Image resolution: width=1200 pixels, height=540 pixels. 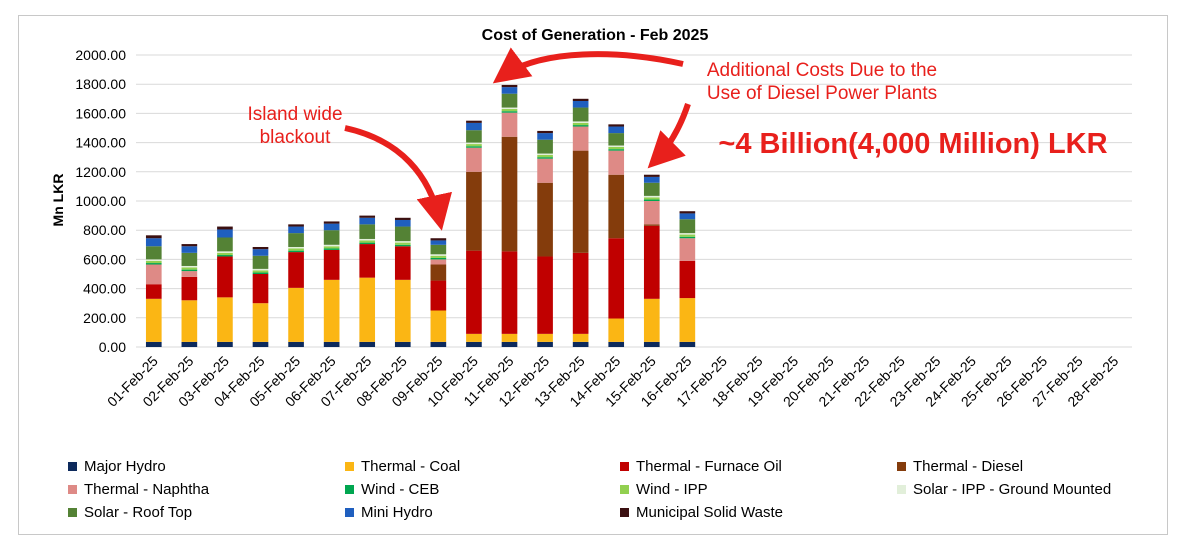 What do you see at coordinates (822, 93) in the screenshot?
I see `annotation-diesel-line2: Use of Diesel Power Plants` at bounding box center [822, 93].